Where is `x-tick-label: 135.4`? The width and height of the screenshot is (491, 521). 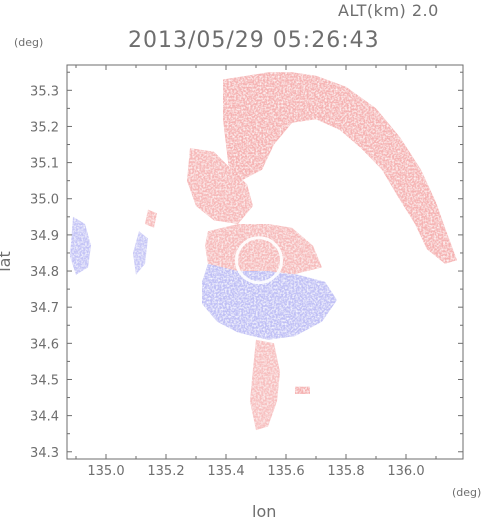 x-tick-label: 135.4 is located at coordinates (225, 471).